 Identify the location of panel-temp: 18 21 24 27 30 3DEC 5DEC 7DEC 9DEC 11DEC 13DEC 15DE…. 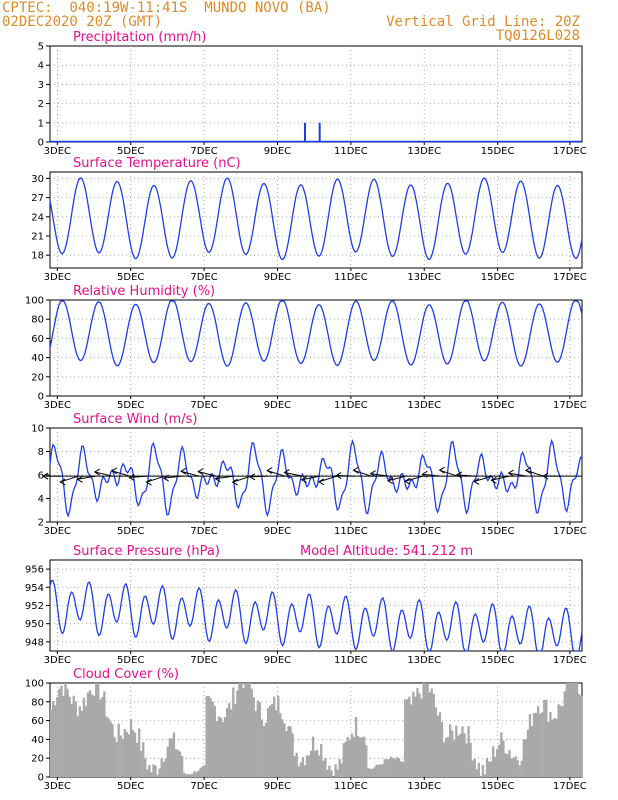
(309, 219).